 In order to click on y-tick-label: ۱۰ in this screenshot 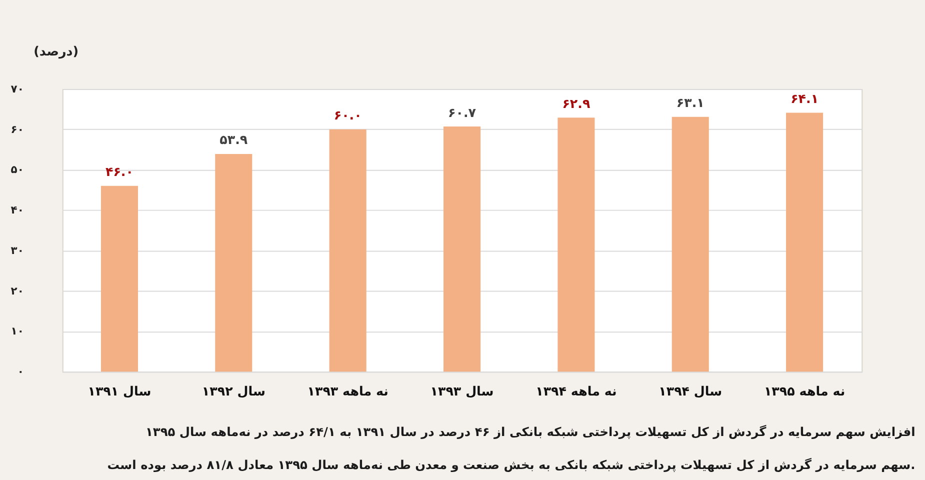, I will do `click(17, 331)`.